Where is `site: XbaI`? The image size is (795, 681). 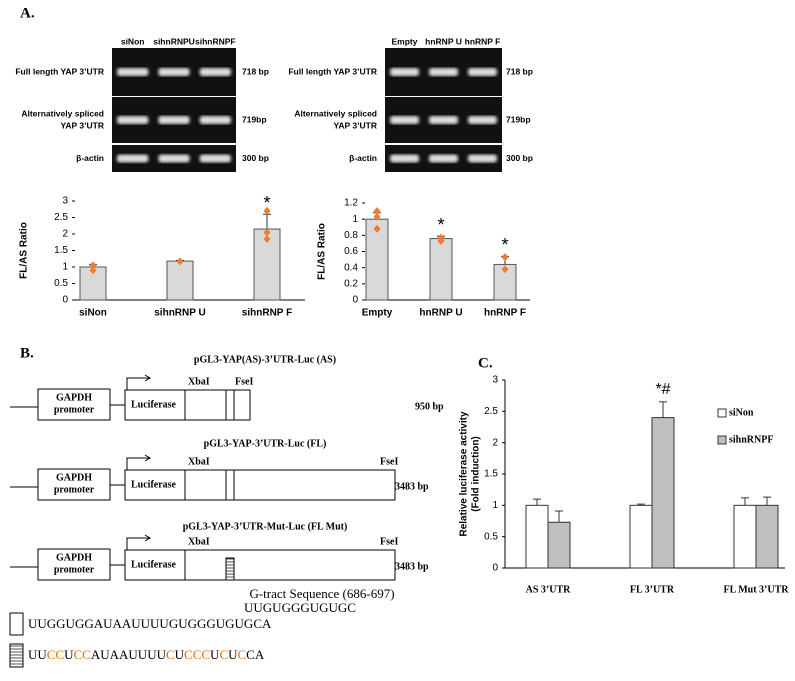 site: XbaI is located at coordinates (199, 541).